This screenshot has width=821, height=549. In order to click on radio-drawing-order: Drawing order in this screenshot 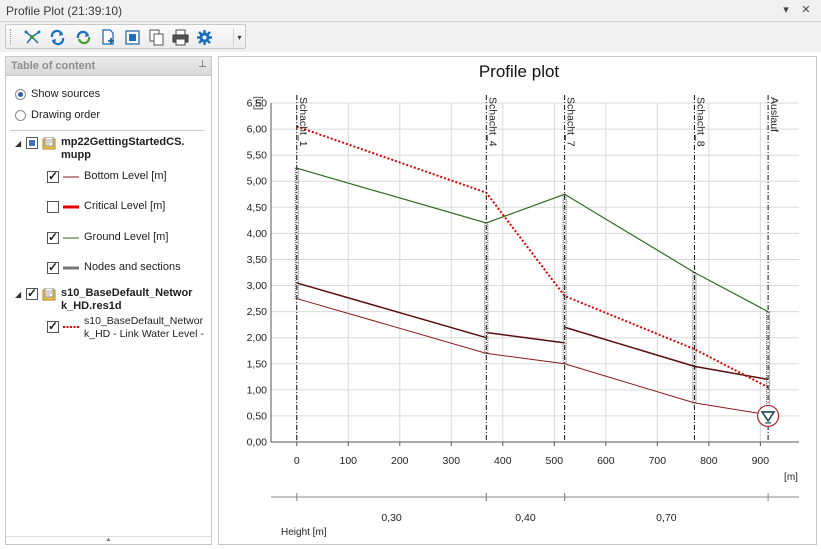, I will do `click(57, 115)`.